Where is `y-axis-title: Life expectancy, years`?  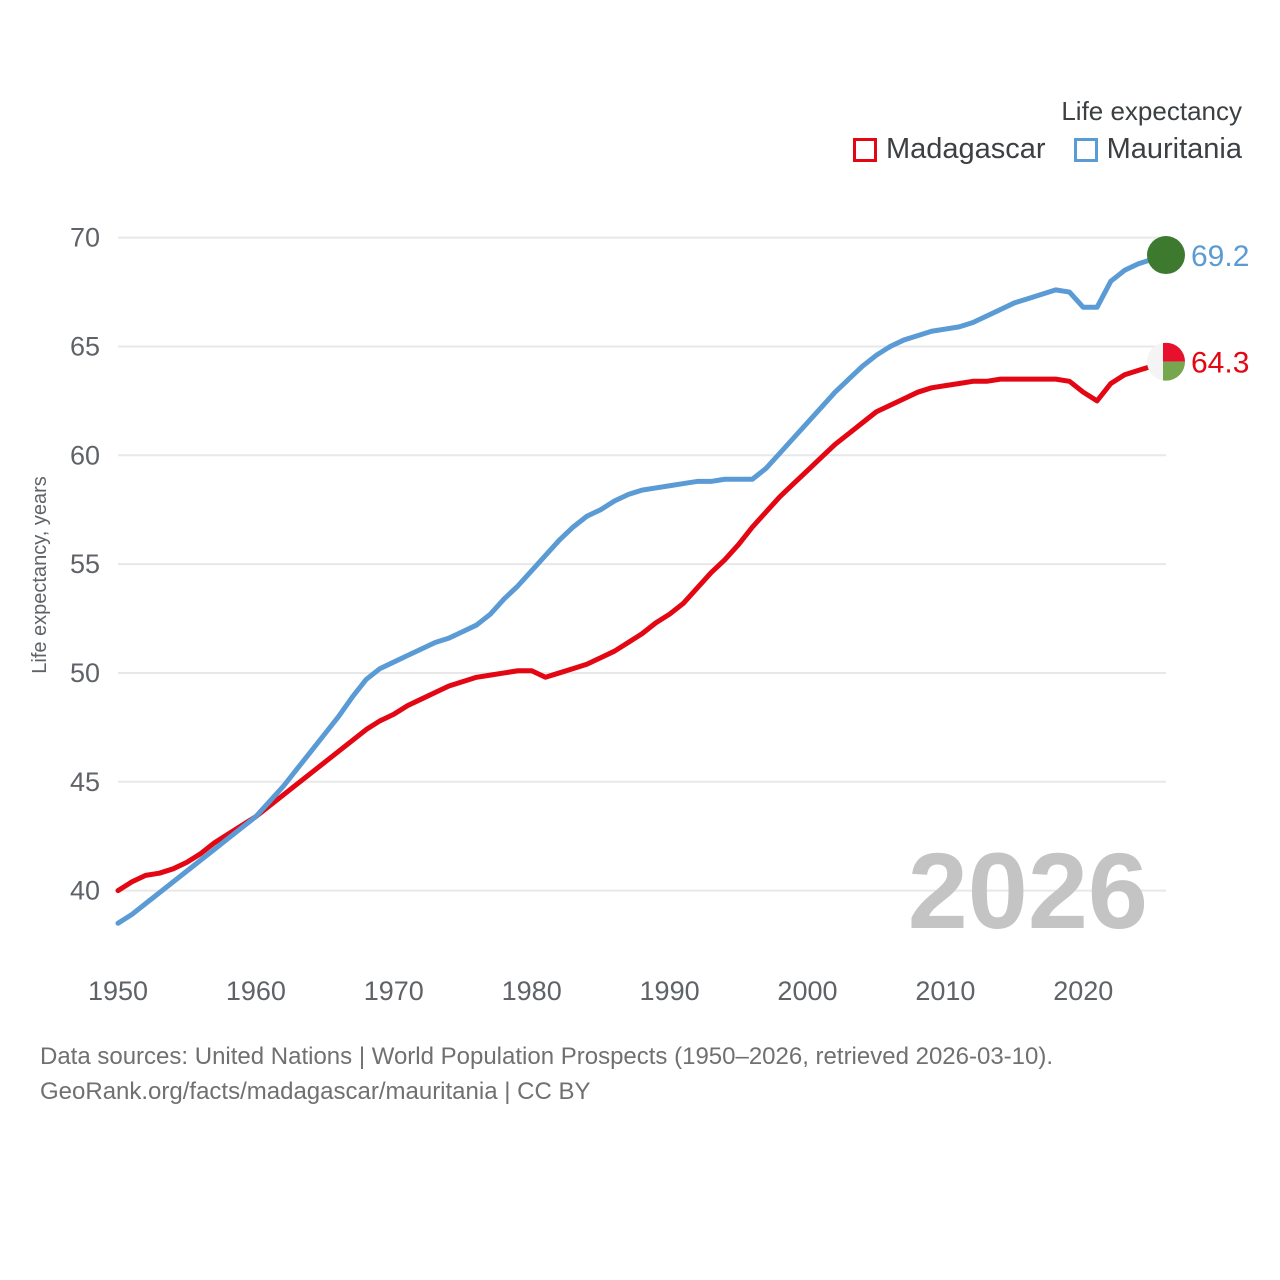 y-axis-title: Life expectancy, years is located at coordinates (40, 575).